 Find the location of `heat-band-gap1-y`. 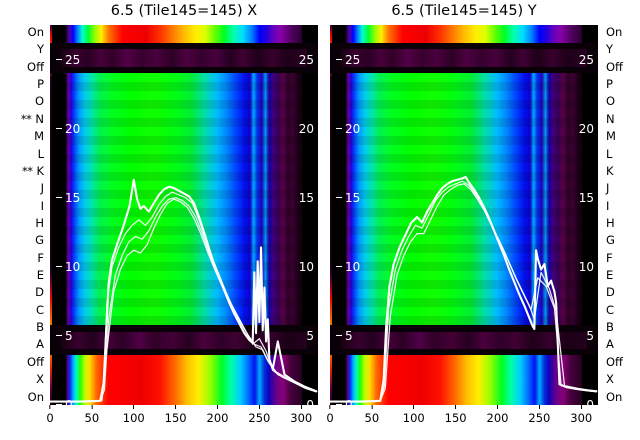

heat-band-gap1-y is located at coordinates (464, 58).